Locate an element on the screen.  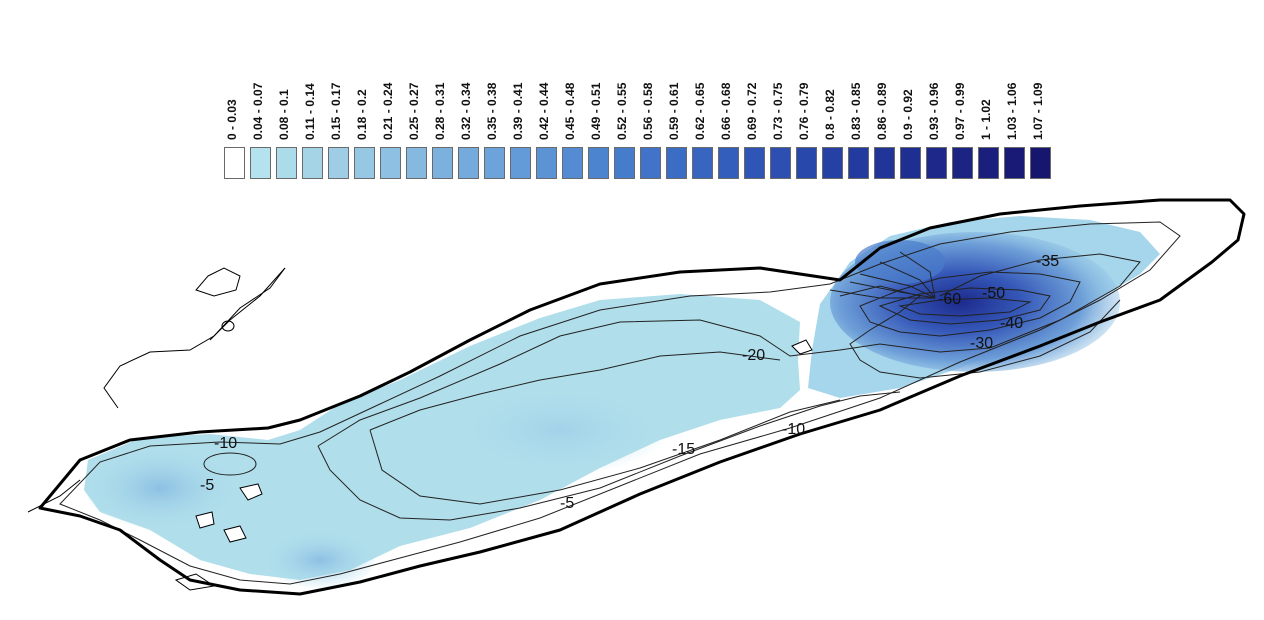
contour-label-15: -15 is located at coordinates (683, 449).